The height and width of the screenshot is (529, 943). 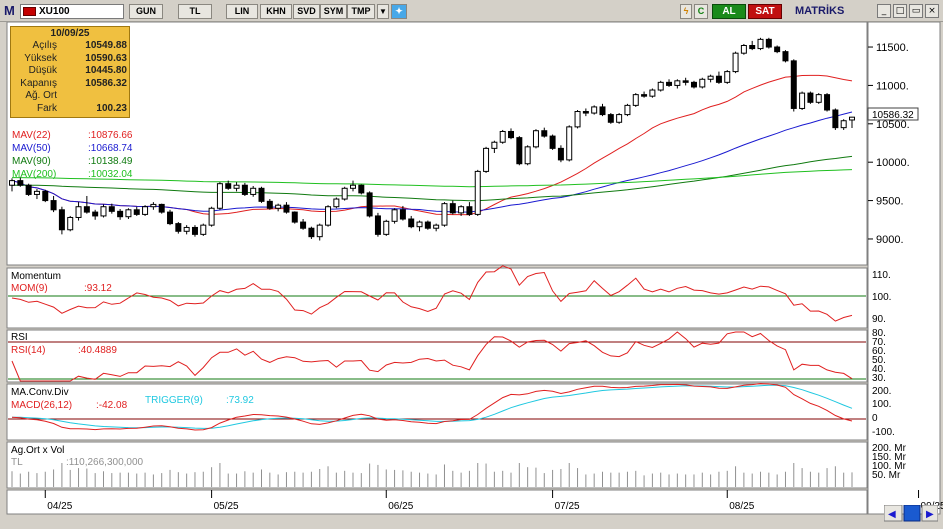 I want to click on date-label: 04/25, so click(x=59, y=506).